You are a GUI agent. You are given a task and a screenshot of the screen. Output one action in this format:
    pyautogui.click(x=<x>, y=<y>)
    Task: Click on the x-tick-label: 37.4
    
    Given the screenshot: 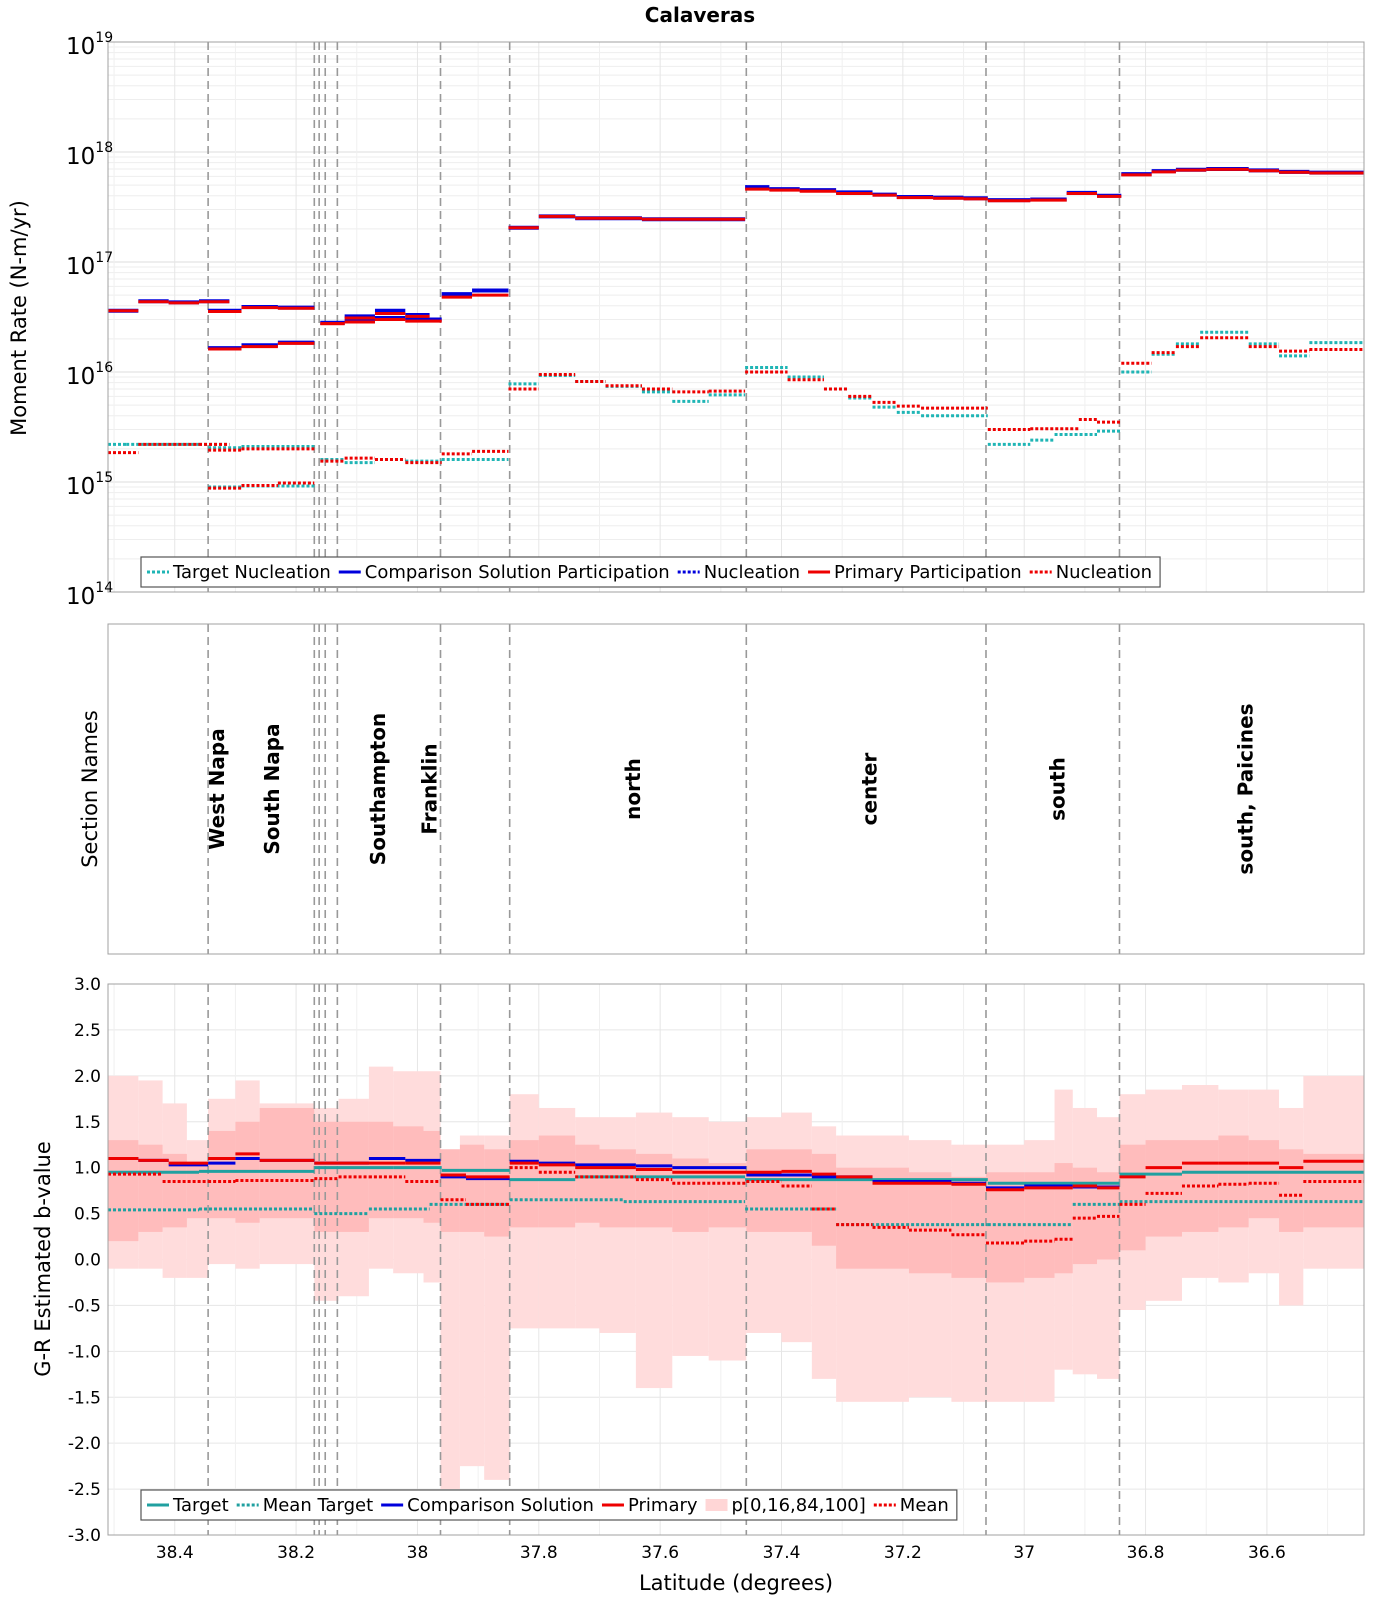 What is the action you would take?
    pyautogui.click(x=782, y=1553)
    